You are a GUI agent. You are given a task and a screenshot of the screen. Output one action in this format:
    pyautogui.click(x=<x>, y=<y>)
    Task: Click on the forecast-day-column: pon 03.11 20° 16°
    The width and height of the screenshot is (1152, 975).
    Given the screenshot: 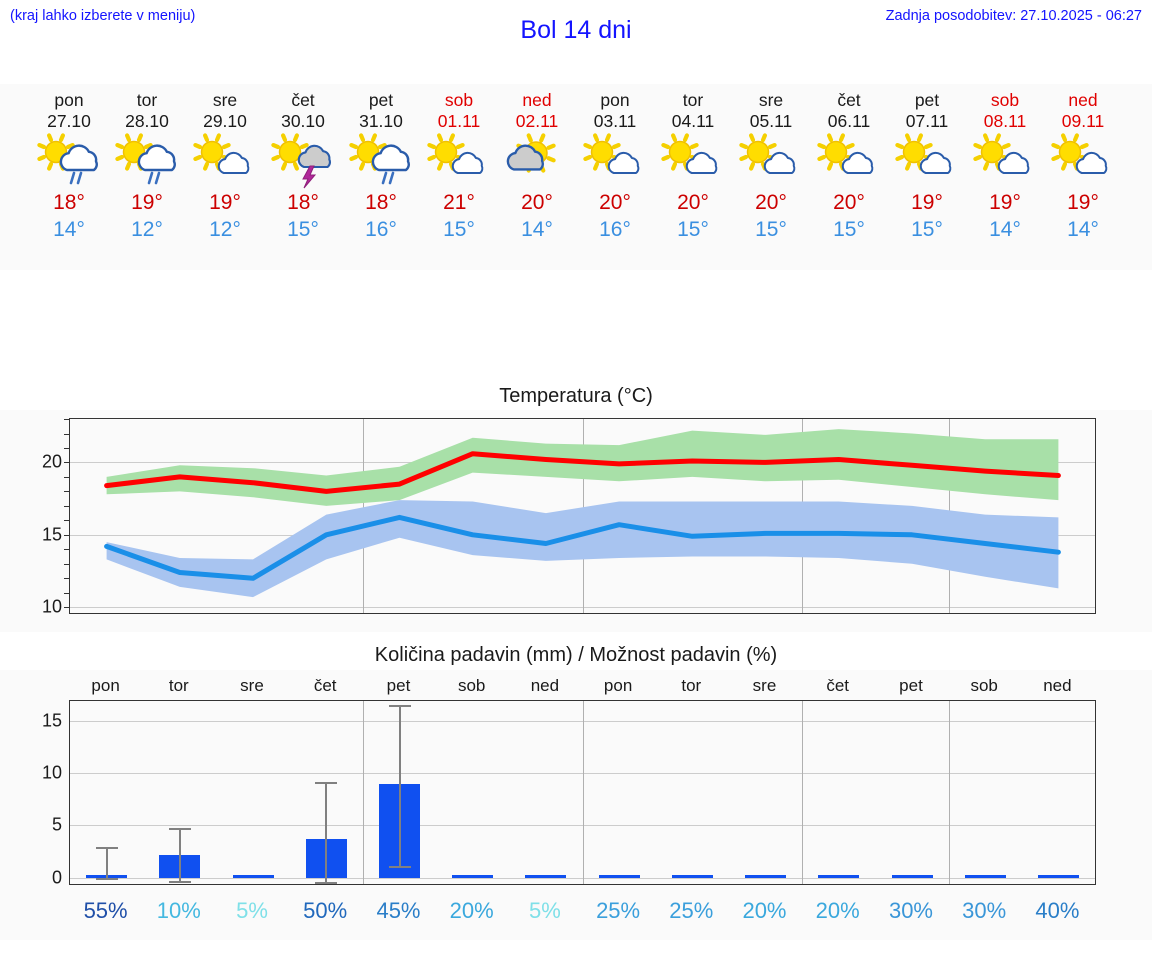 What is the action you would take?
    pyautogui.click(x=615, y=177)
    